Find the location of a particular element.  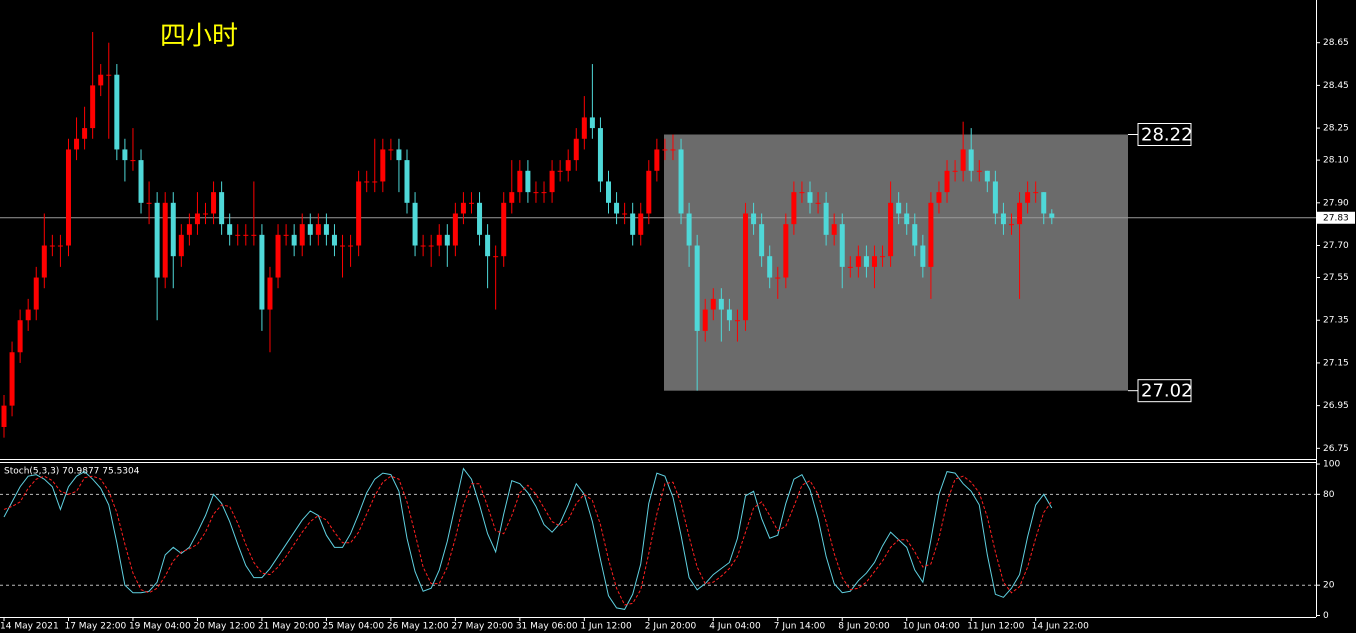

y-tick-label: 26.75 is located at coordinates (1336, 449).